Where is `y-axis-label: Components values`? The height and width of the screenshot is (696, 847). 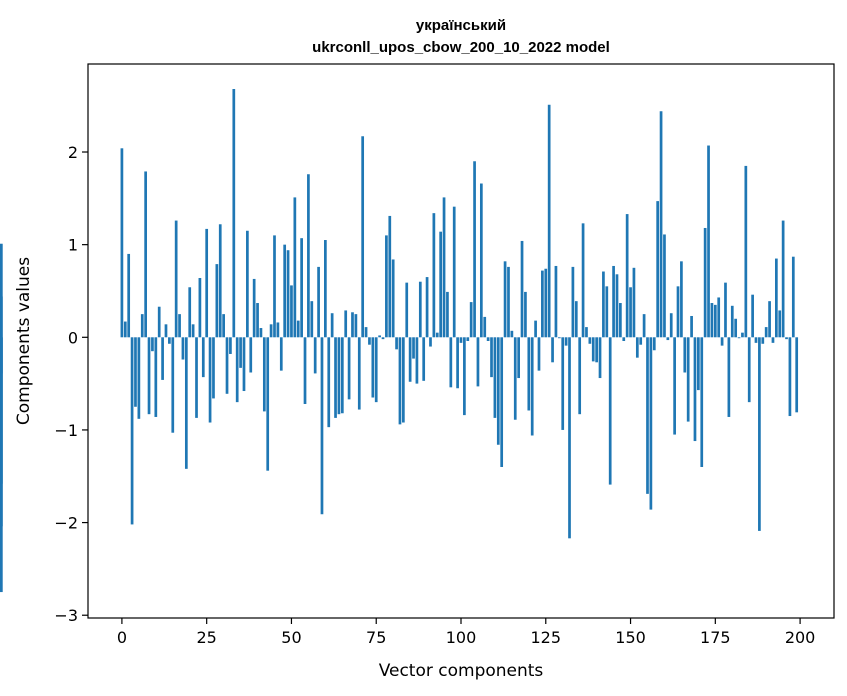 y-axis-label: Components values is located at coordinates (24, 341).